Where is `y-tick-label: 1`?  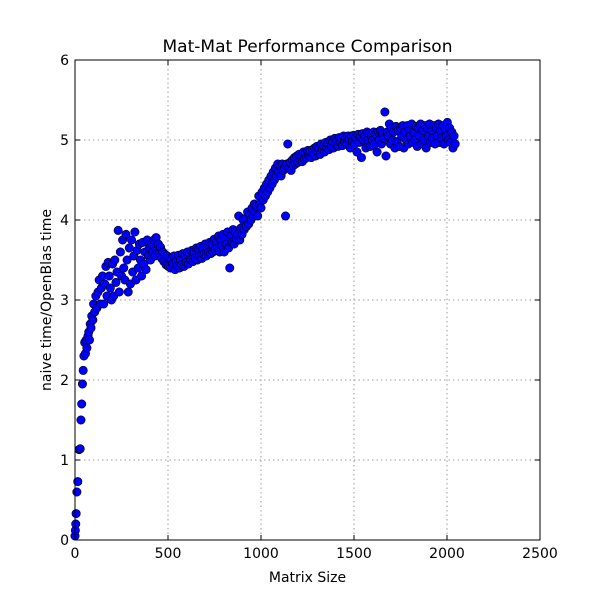
y-tick-label: 1 is located at coordinates (64, 461).